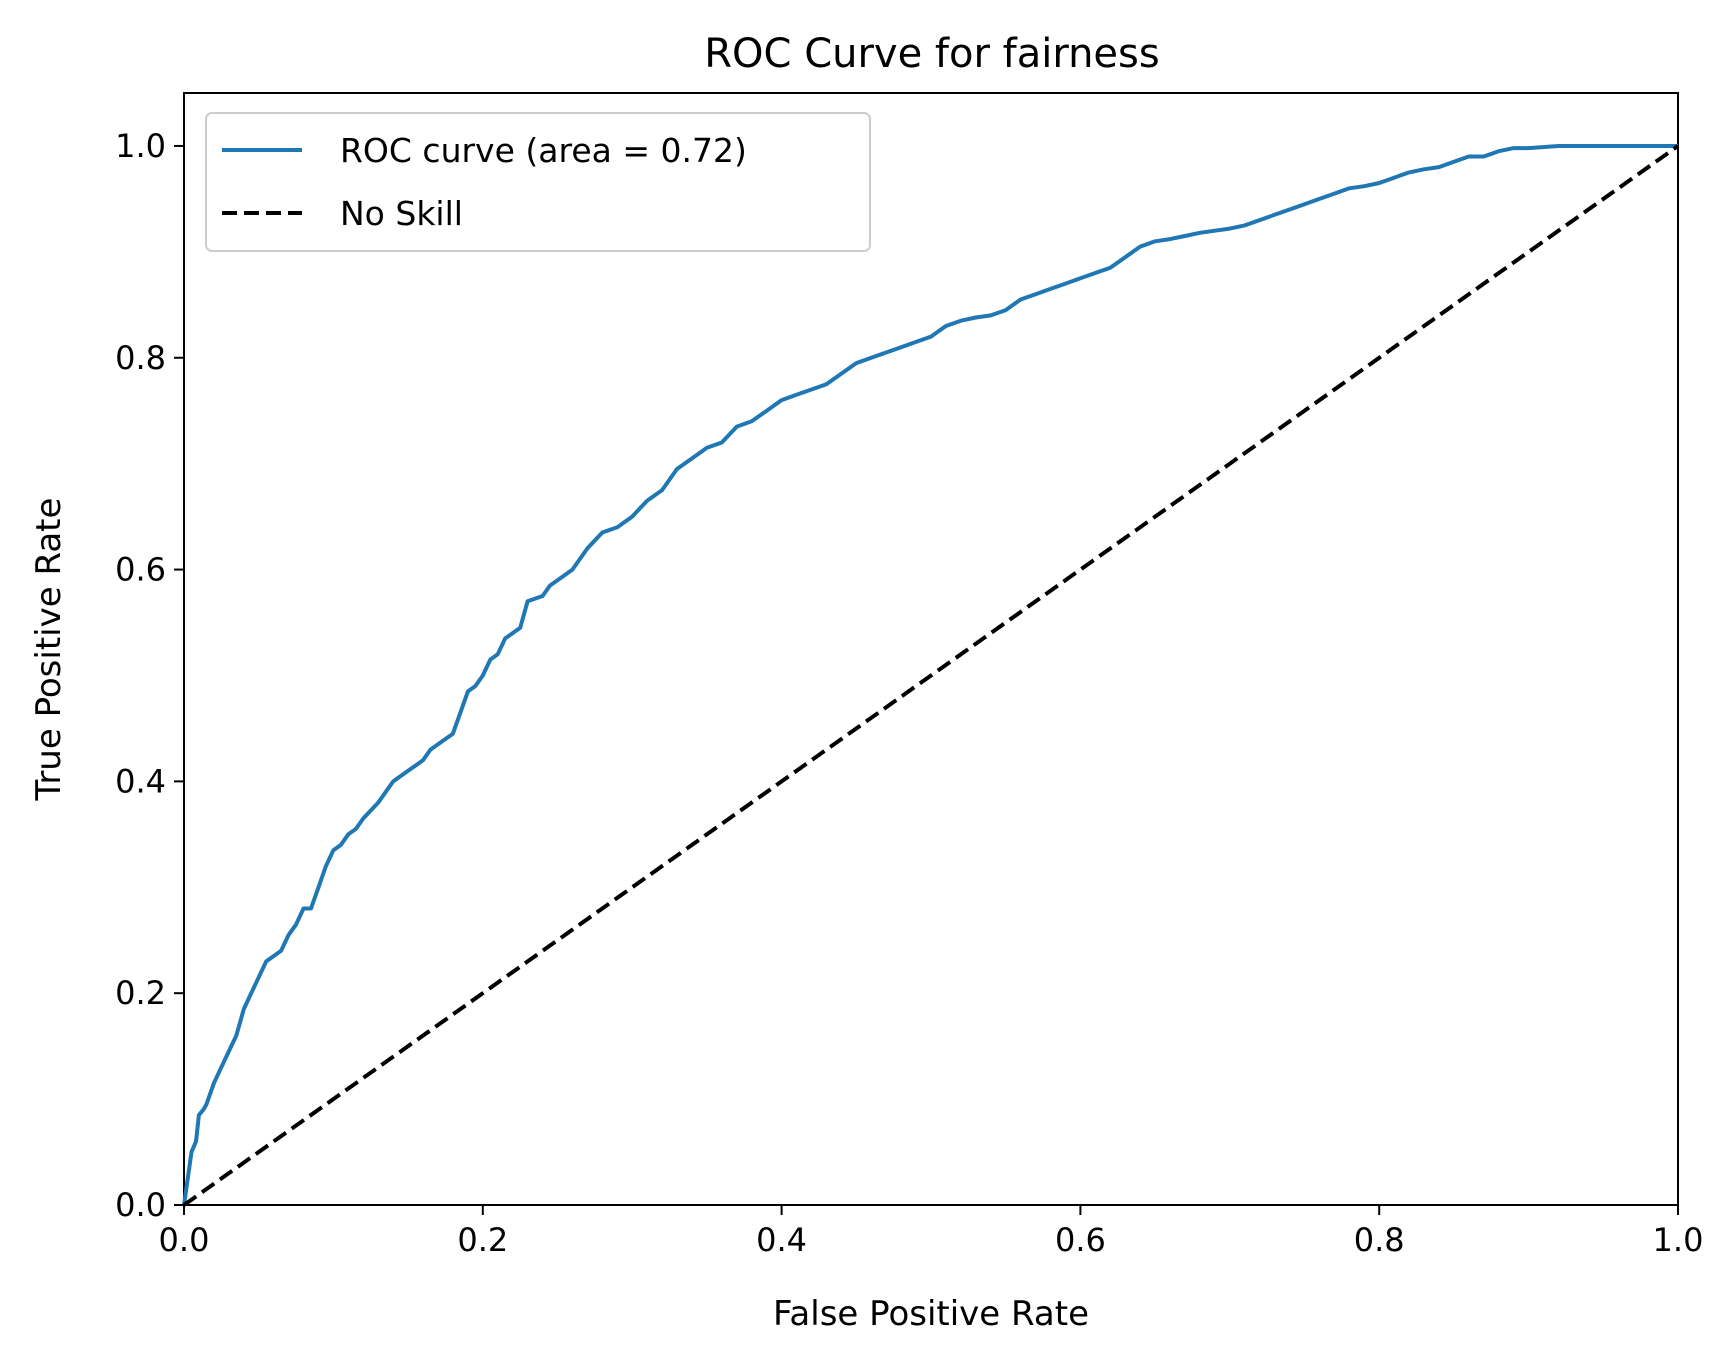 The height and width of the screenshot is (1361, 1735). I want to click on y-tick-label: 0.4, so click(140, 781).